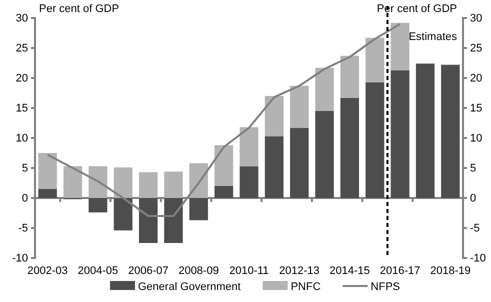  What do you see at coordinates (20, 258) in the screenshot?
I see `y-tick-label: -10` at bounding box center [20, 258].